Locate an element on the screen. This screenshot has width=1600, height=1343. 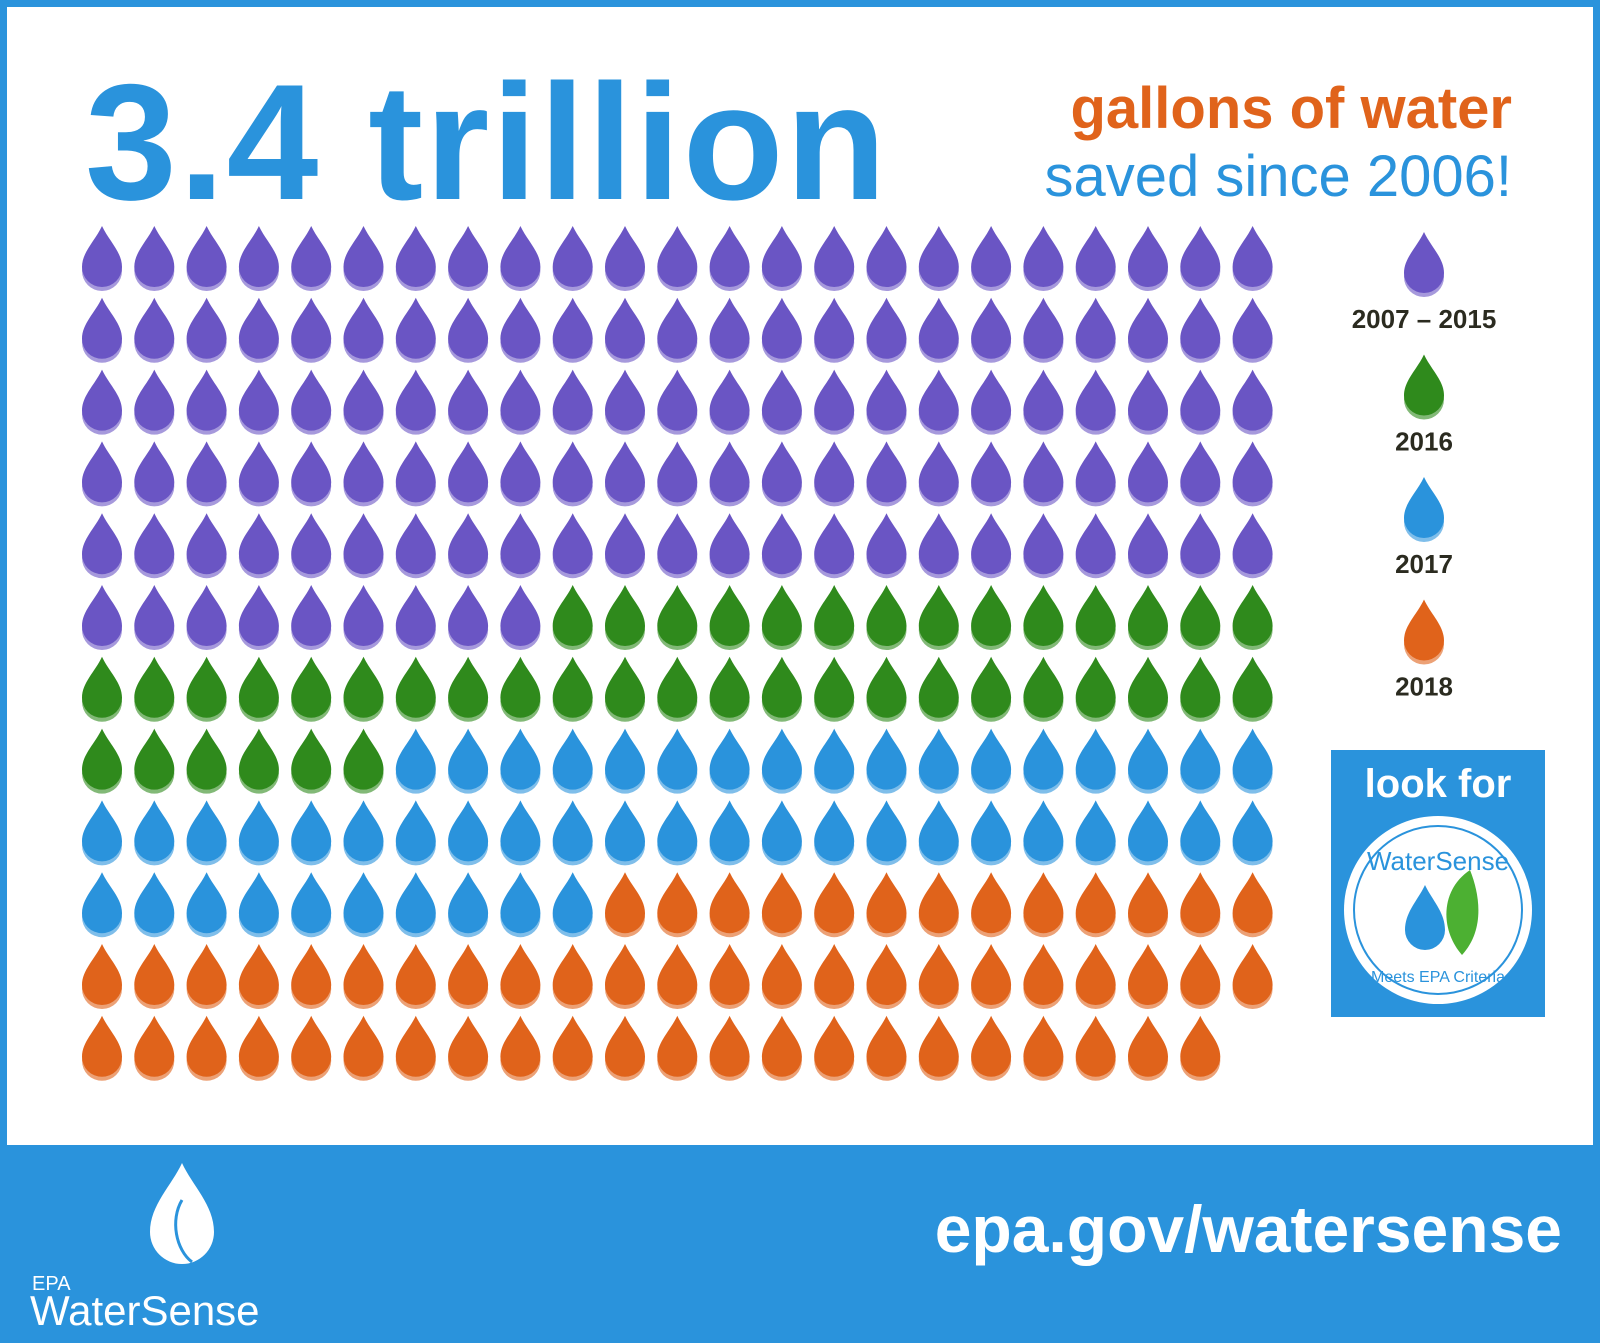
badge-heading: look for is located at coordinates (1438, 784).